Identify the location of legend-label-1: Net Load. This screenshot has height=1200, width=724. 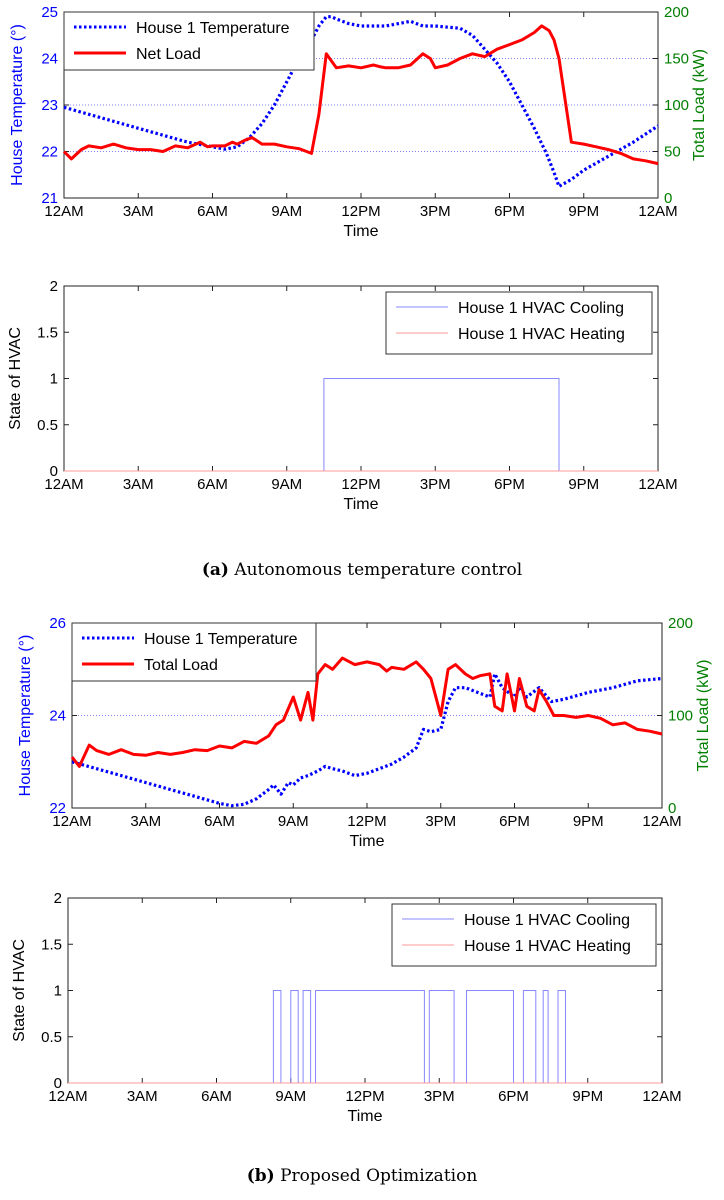
(168, 54).